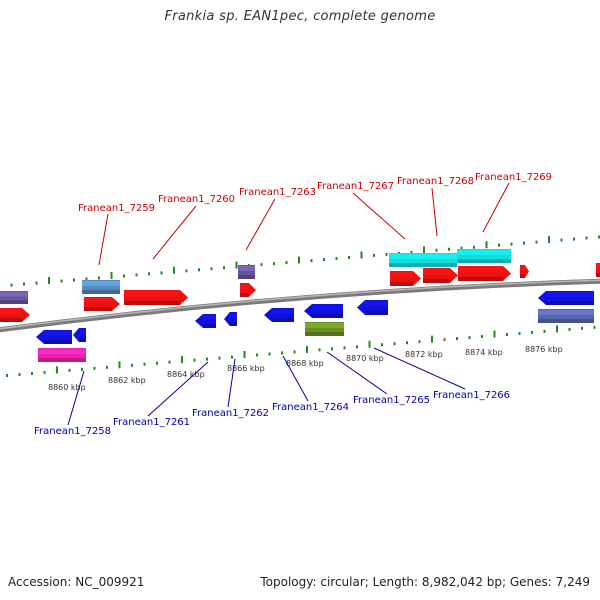 The height and width of the screenshot is (600, 600). I want to click on scale-label: 8862 kbp, so click(127, 380).